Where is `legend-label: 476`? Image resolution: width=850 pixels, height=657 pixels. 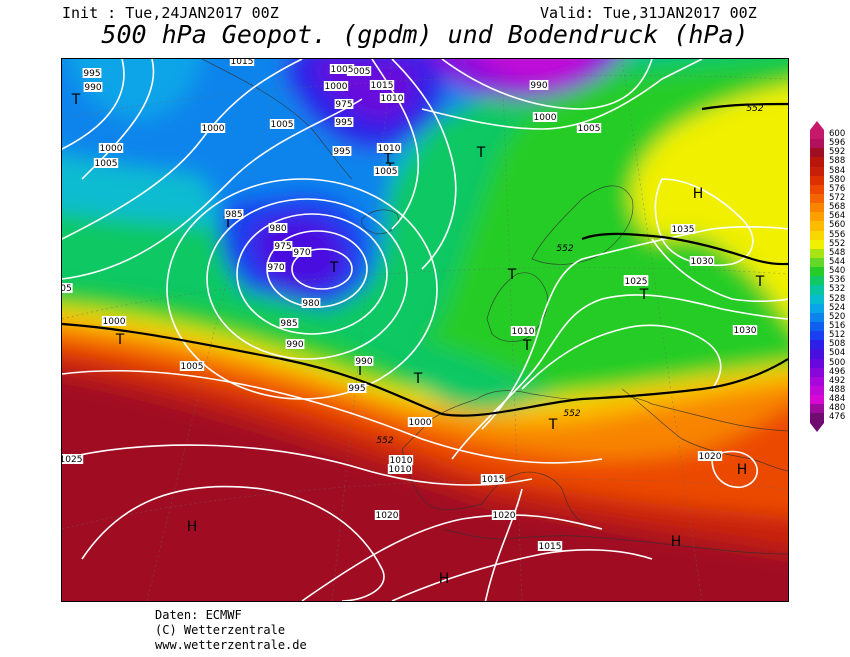
legend-label: 476 is located at coordinates (837, 417).